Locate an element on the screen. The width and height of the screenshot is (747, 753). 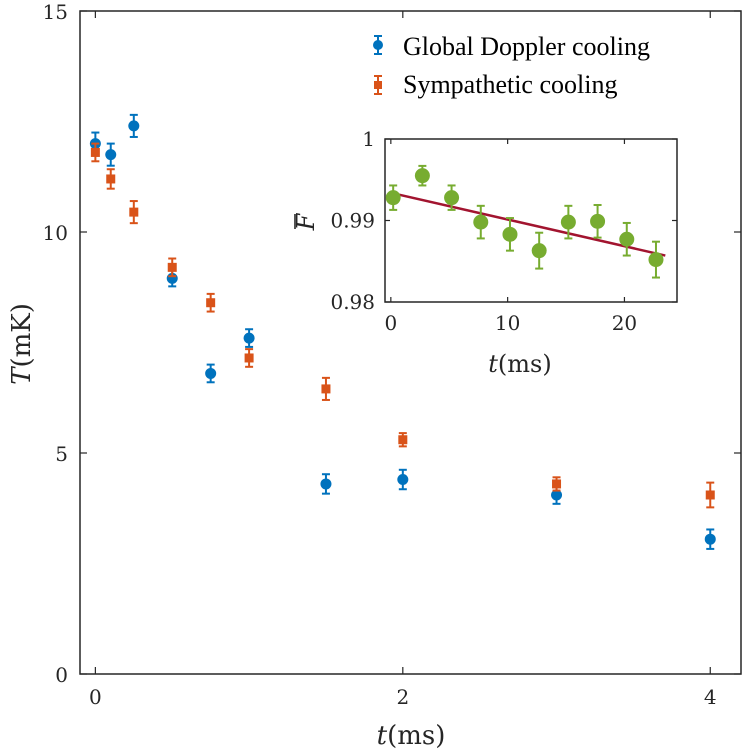
legend-item-sympathetic: Sympathetic cooling is located at coordinates (495, 84).